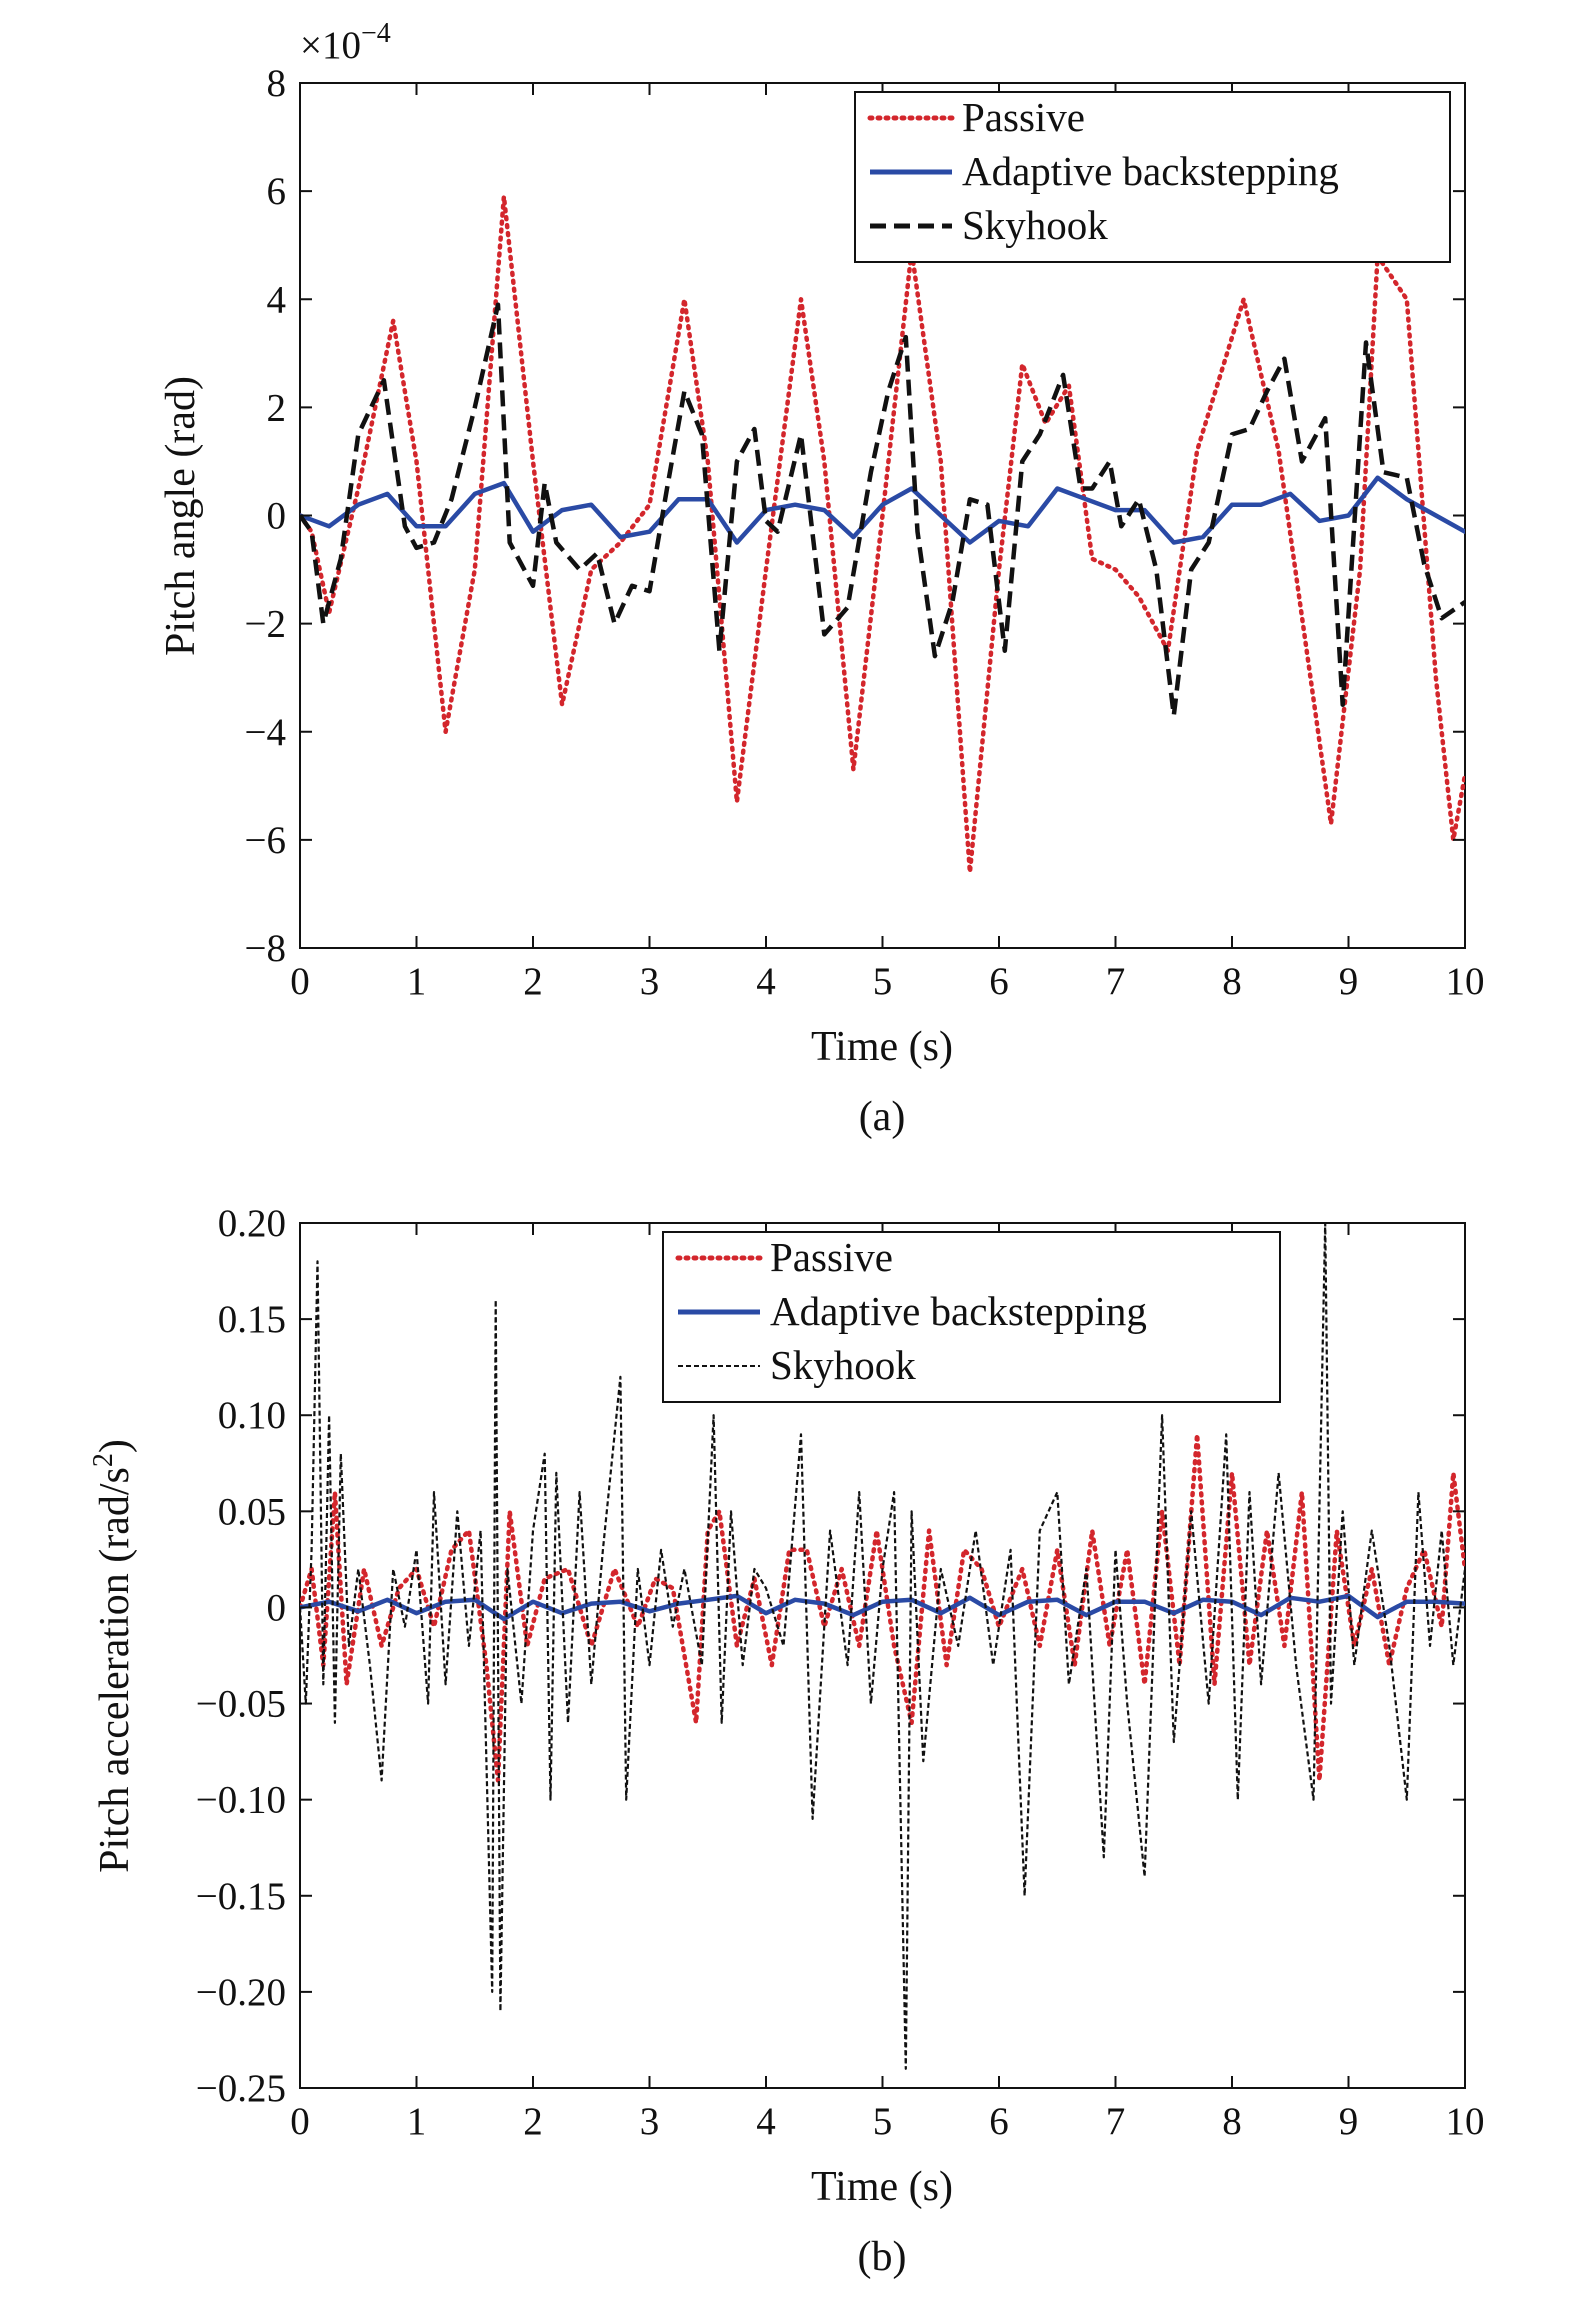  What do you see at coordinates (958, 1311) in the screenshot?
I see `legend-label-adaptive-b: Adaptive backstepping` at bounding box center [958, 1311].